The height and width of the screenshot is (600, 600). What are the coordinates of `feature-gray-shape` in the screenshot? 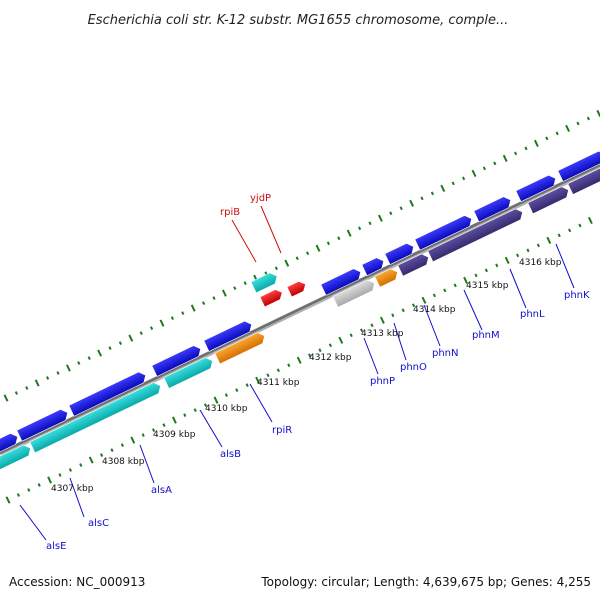 It's located at (353, 293).